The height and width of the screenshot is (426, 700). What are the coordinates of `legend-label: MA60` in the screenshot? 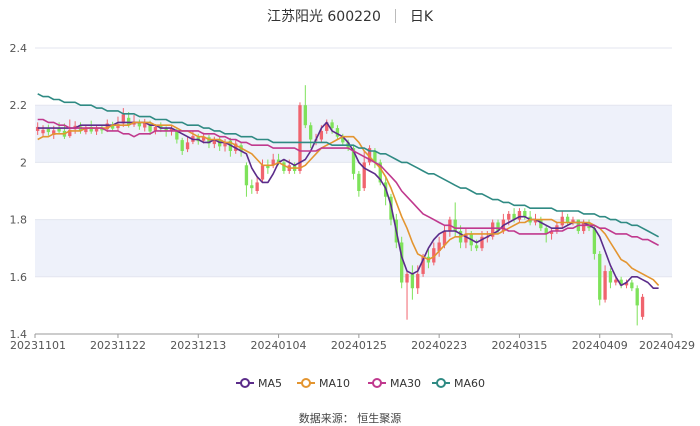 It's located at (469, 383).